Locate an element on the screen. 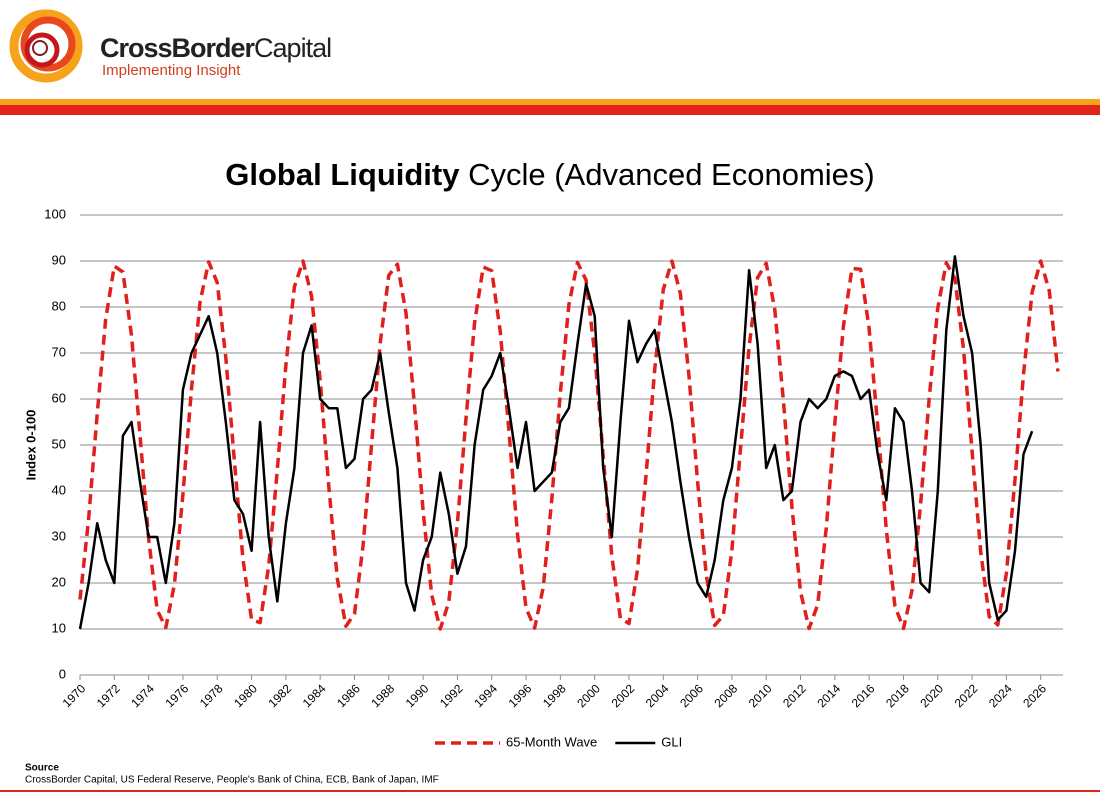 The width and height of the screenshot is (1100, 797). y-tick-label: 20 is located at coordinates (59, 581).